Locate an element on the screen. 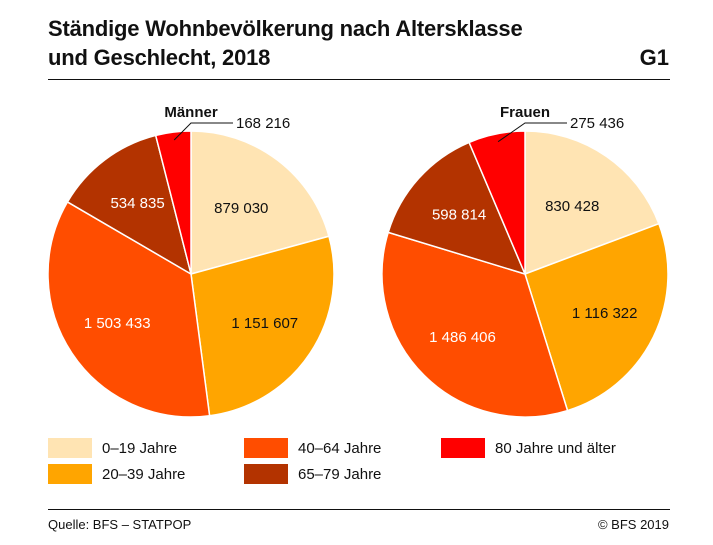  pie-title-frauen: Frauen is located at coordinates (525, 112).